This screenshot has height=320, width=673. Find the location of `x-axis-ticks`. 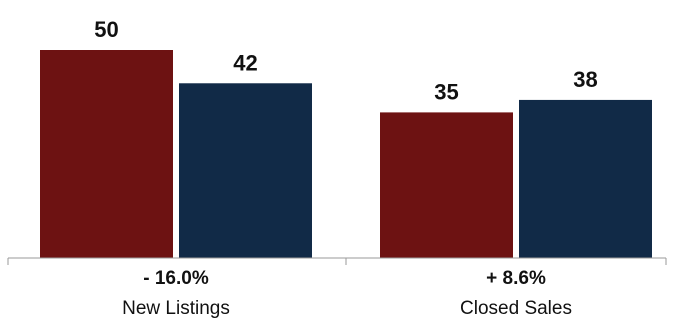

x-axis-ticks is located at coordinates (337, 261).